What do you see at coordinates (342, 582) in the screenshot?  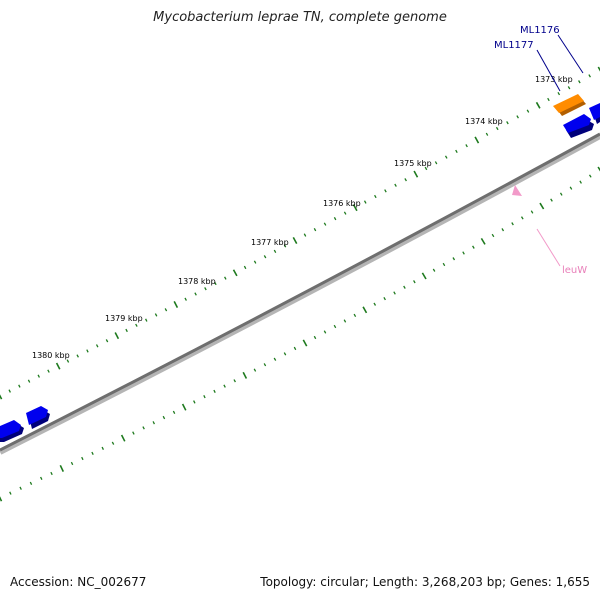 I see `topology-value: circular` at bounding box center [342, 582].